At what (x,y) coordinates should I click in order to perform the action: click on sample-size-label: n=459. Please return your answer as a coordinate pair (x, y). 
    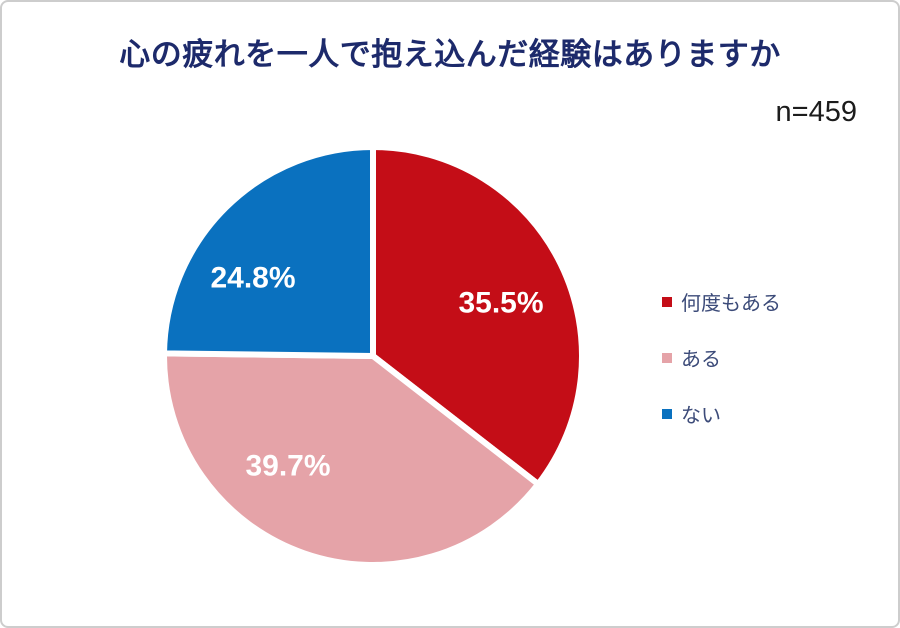
    Looking at the image, I should click on (816, 112).